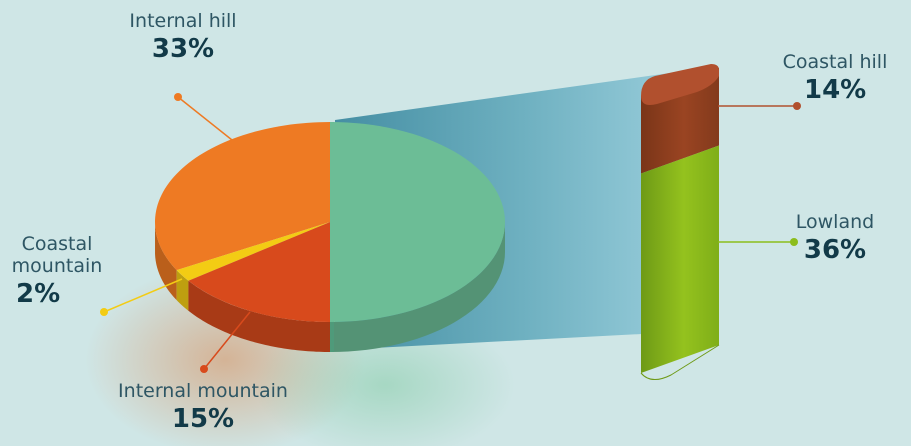  I want to click on leader-internal-mountain, so click(227, 340).